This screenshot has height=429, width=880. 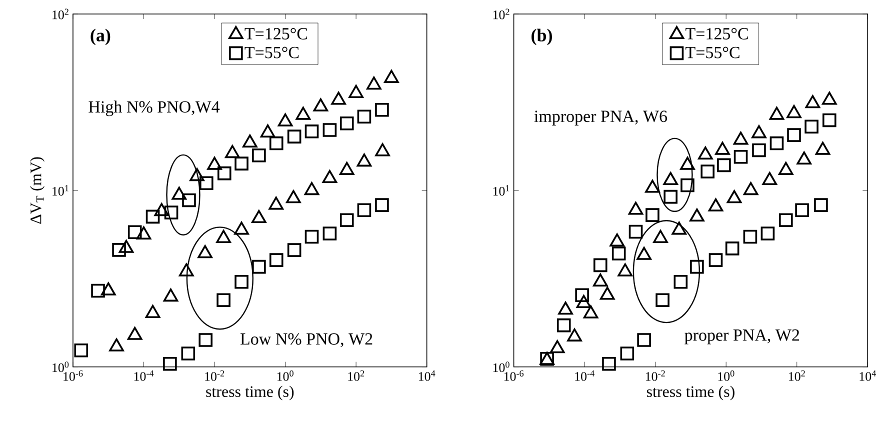 I want to click on text: (b), so click(x=542, y=37).